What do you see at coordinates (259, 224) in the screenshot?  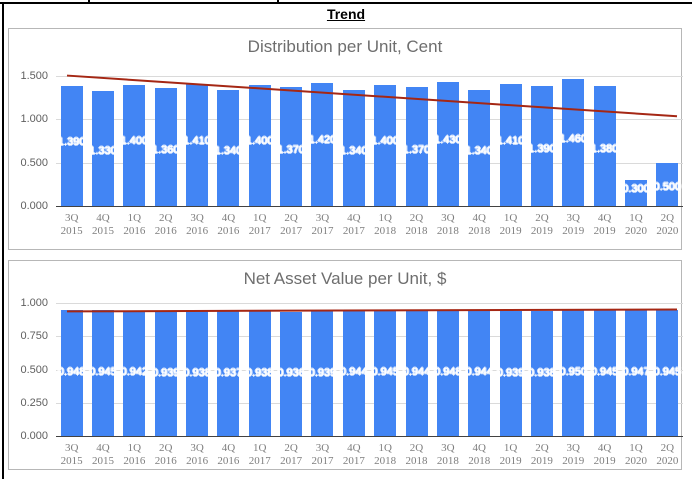 I see `x-tick-label: 1Q 2017` at bounding box center [259, 224].